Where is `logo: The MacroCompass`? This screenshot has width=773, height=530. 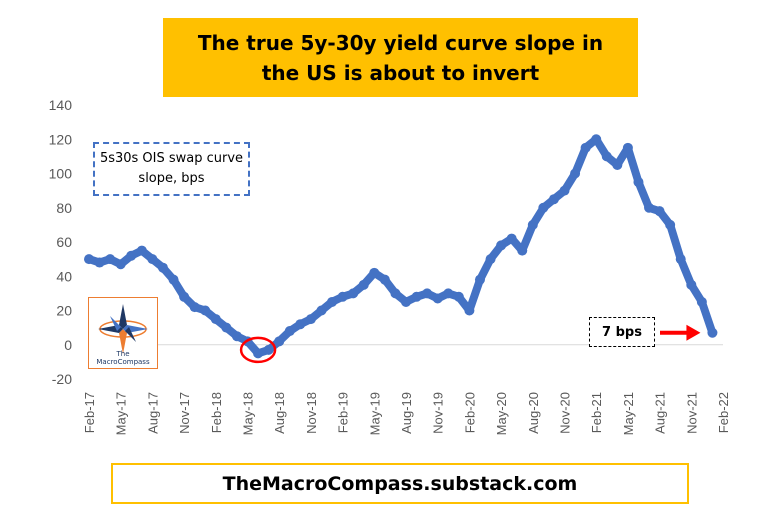
logo: The MacroCompass is located at coordinates (123, 333).